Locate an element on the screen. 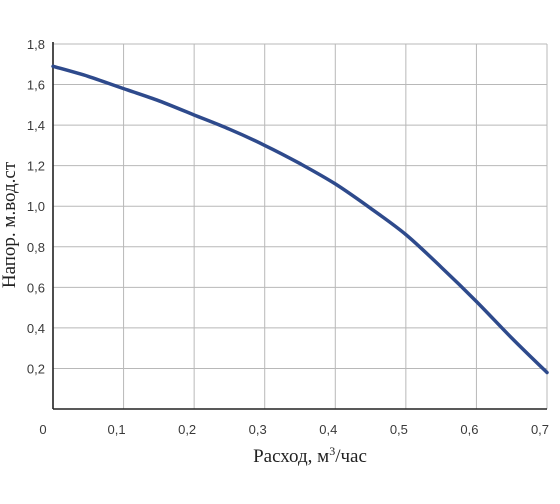 This screenshot has width=560, height=504. y-tick-label: 1,2 is located at coordinates (36, 166).